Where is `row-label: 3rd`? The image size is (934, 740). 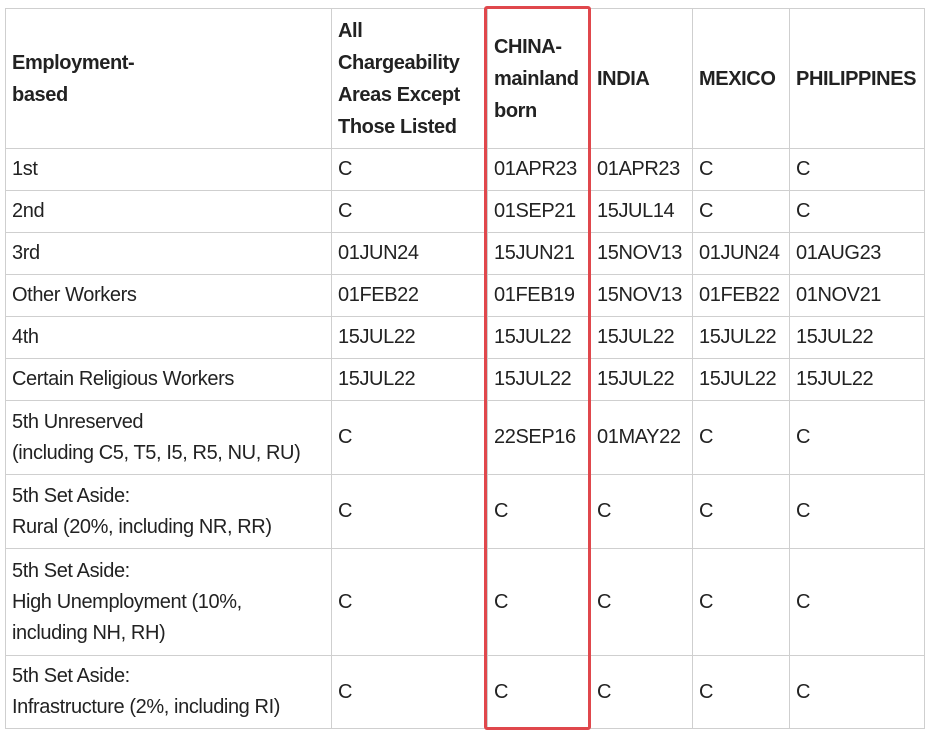
row-label: 3rd is located at coordinates (168, 253).